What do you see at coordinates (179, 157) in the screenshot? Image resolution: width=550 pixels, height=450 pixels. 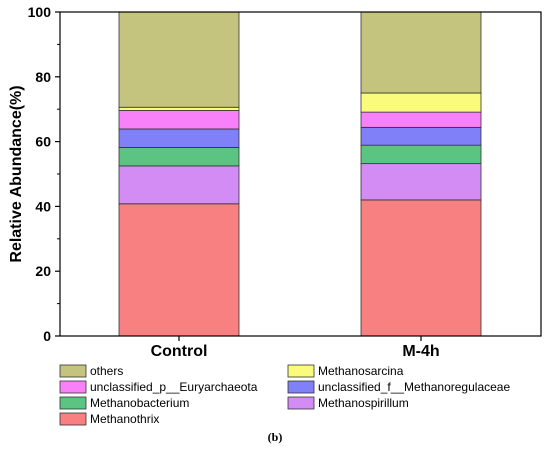 I see `bar-segment-control-methanobacterium` at bounding box center [179, 157].